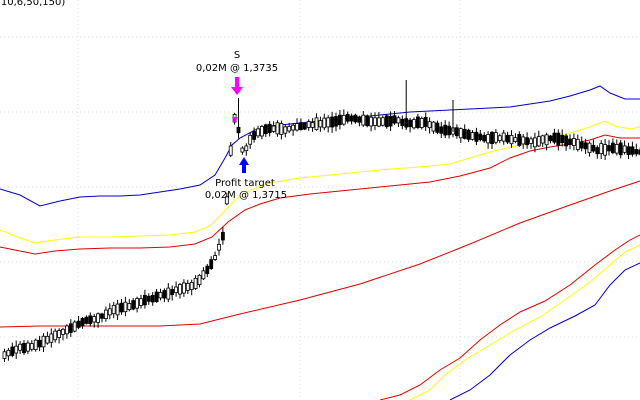 This screenshot has width=640, height=400. Describe the element at coordinates (237, 55) in the screenshot. I see `sell-signal-label: S` at that location.